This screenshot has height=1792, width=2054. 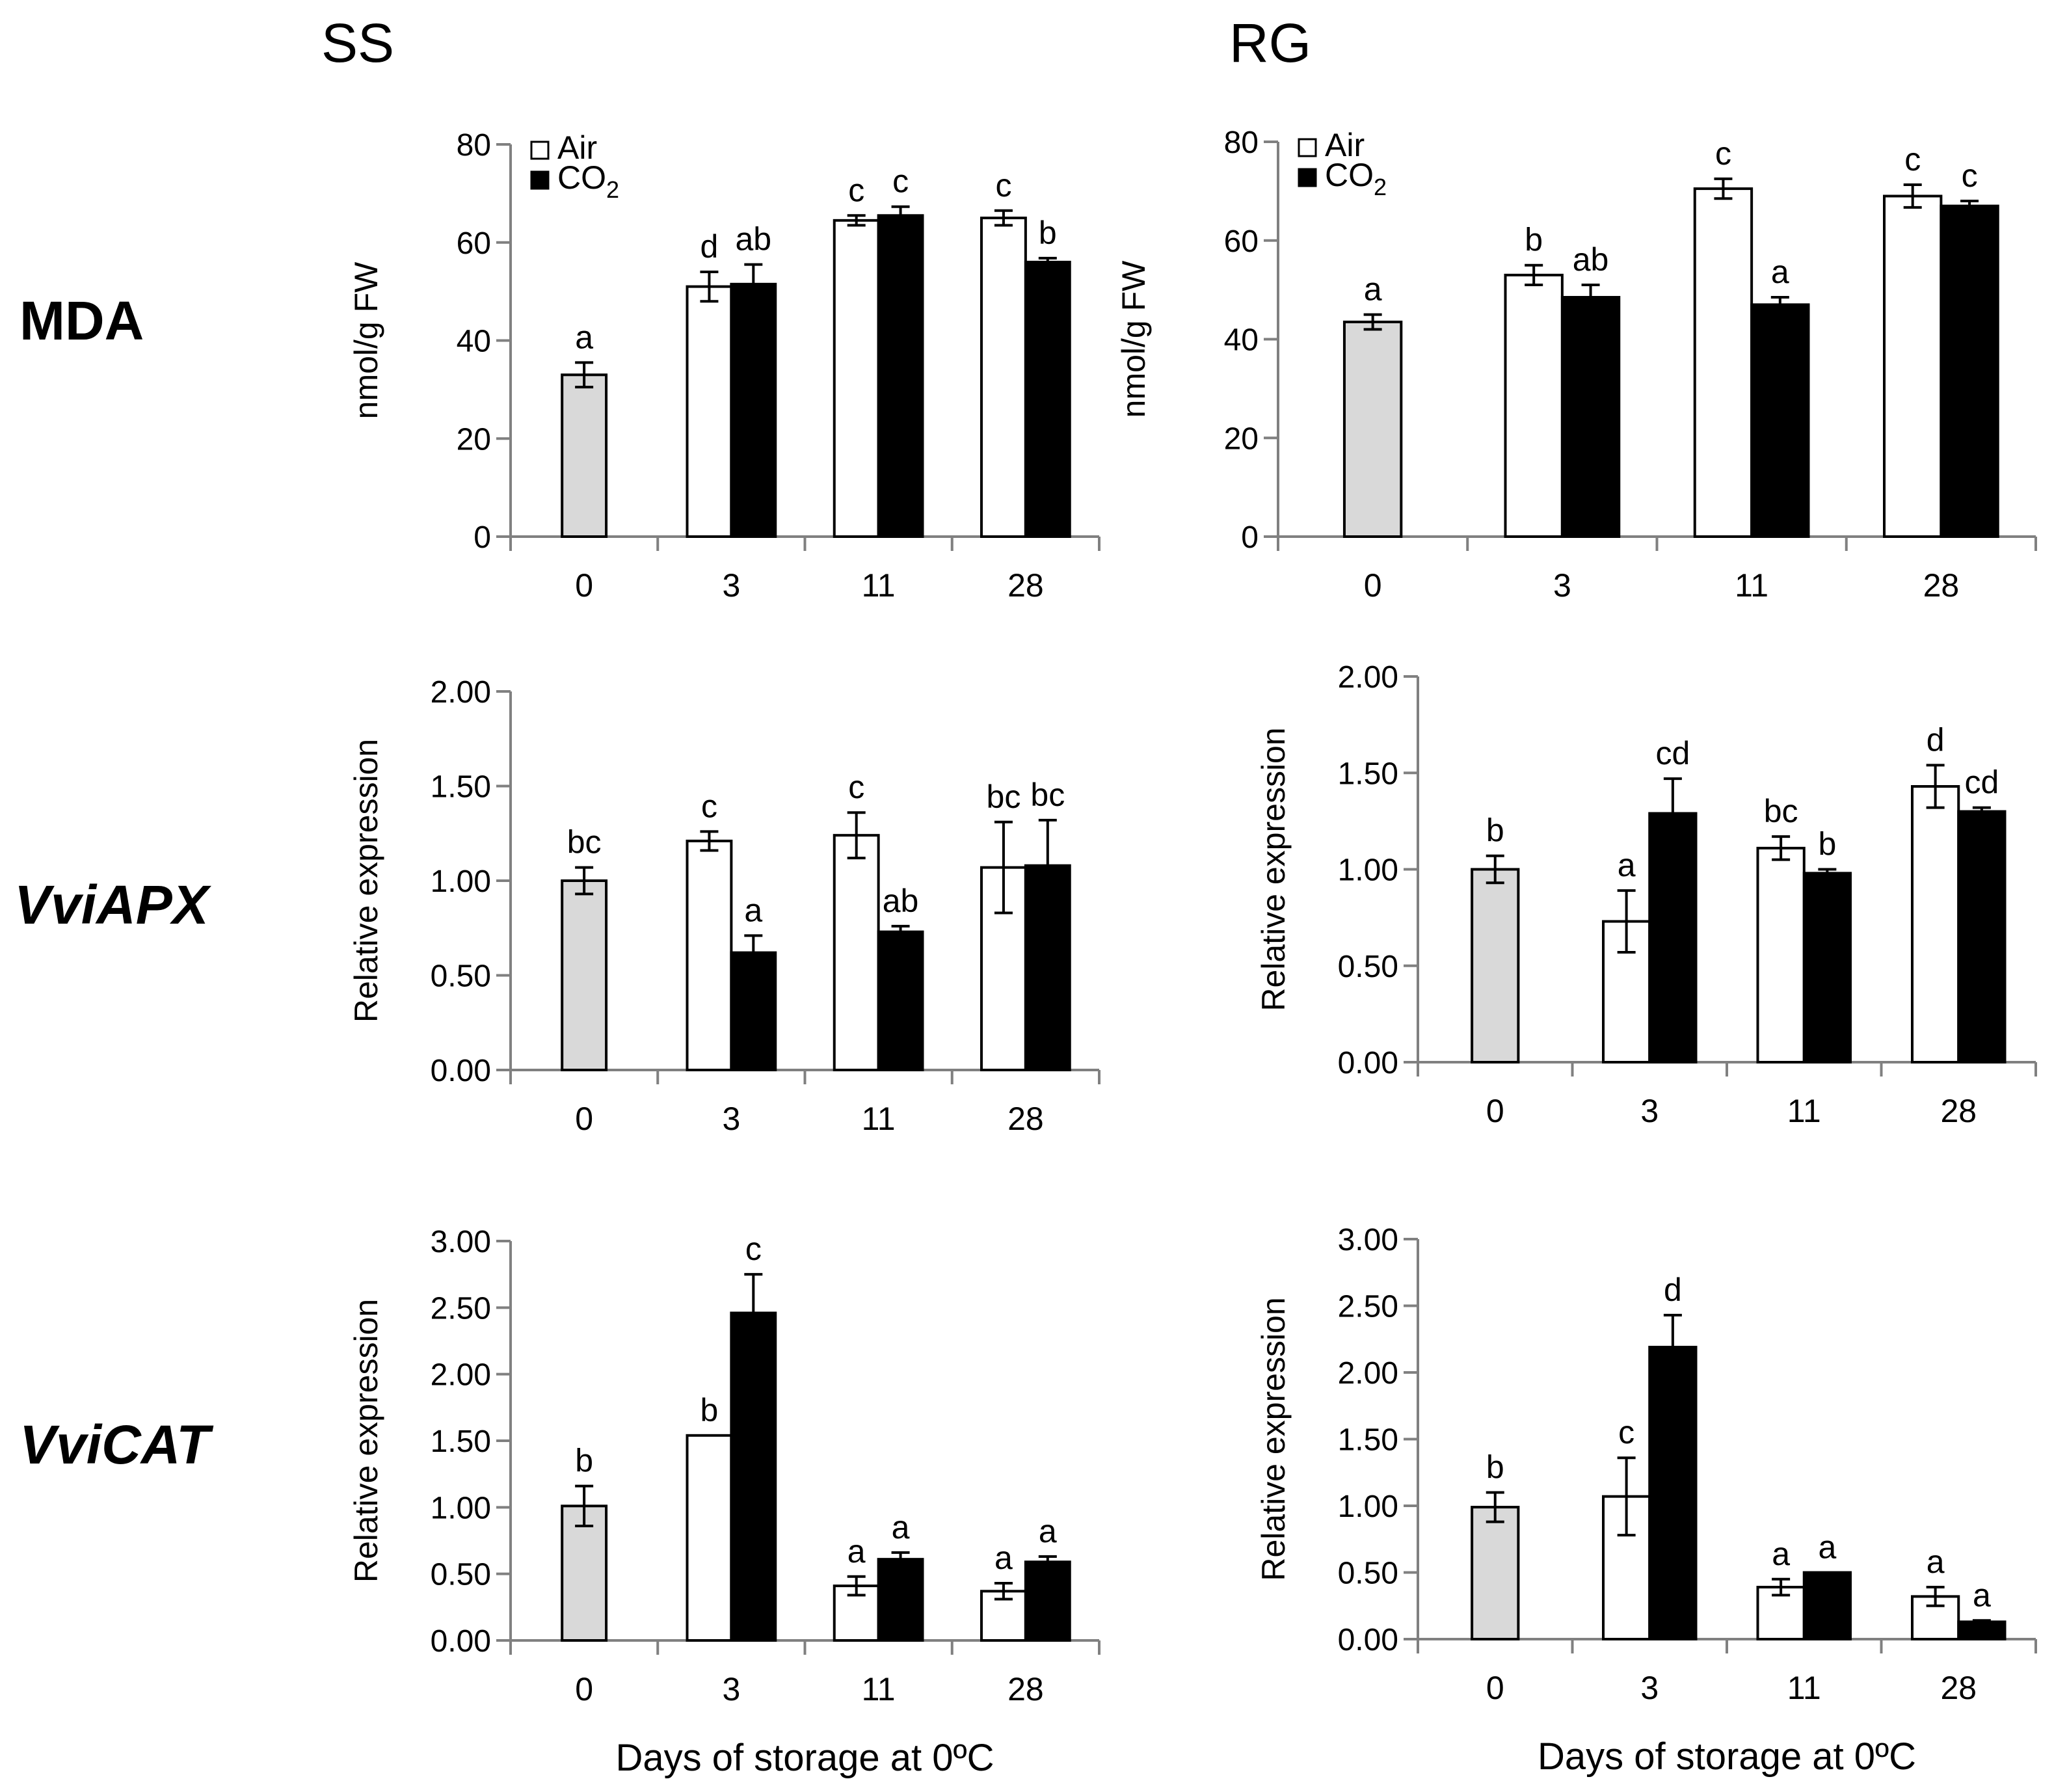 I want to click on row-label-vviapx: VviAPX, so click(x=113, y=904).